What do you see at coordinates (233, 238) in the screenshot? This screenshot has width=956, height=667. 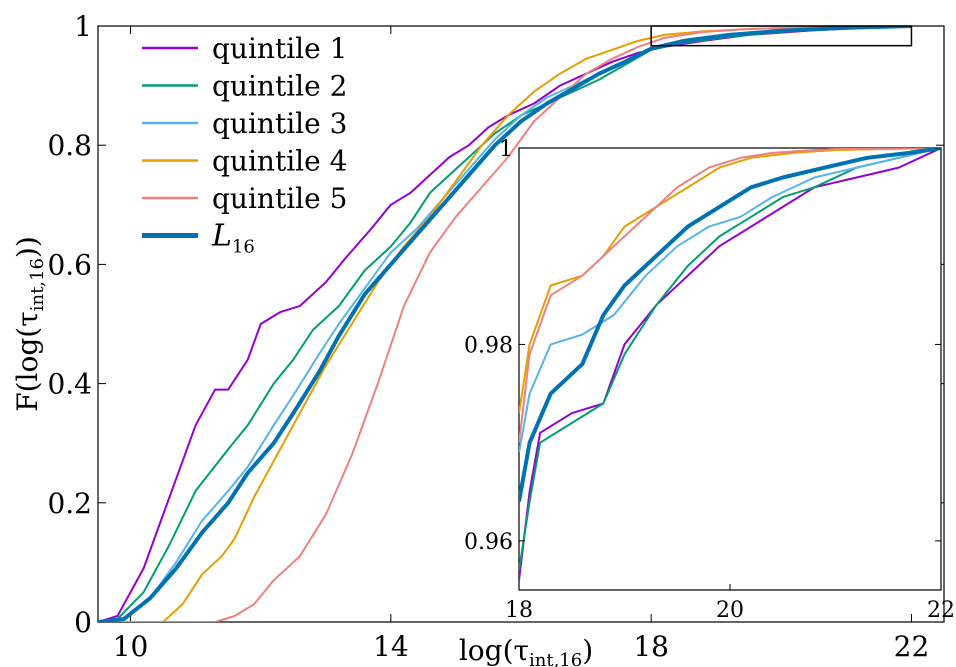 I see `legend-label-l16: L16` at bounding box center [233, 238].